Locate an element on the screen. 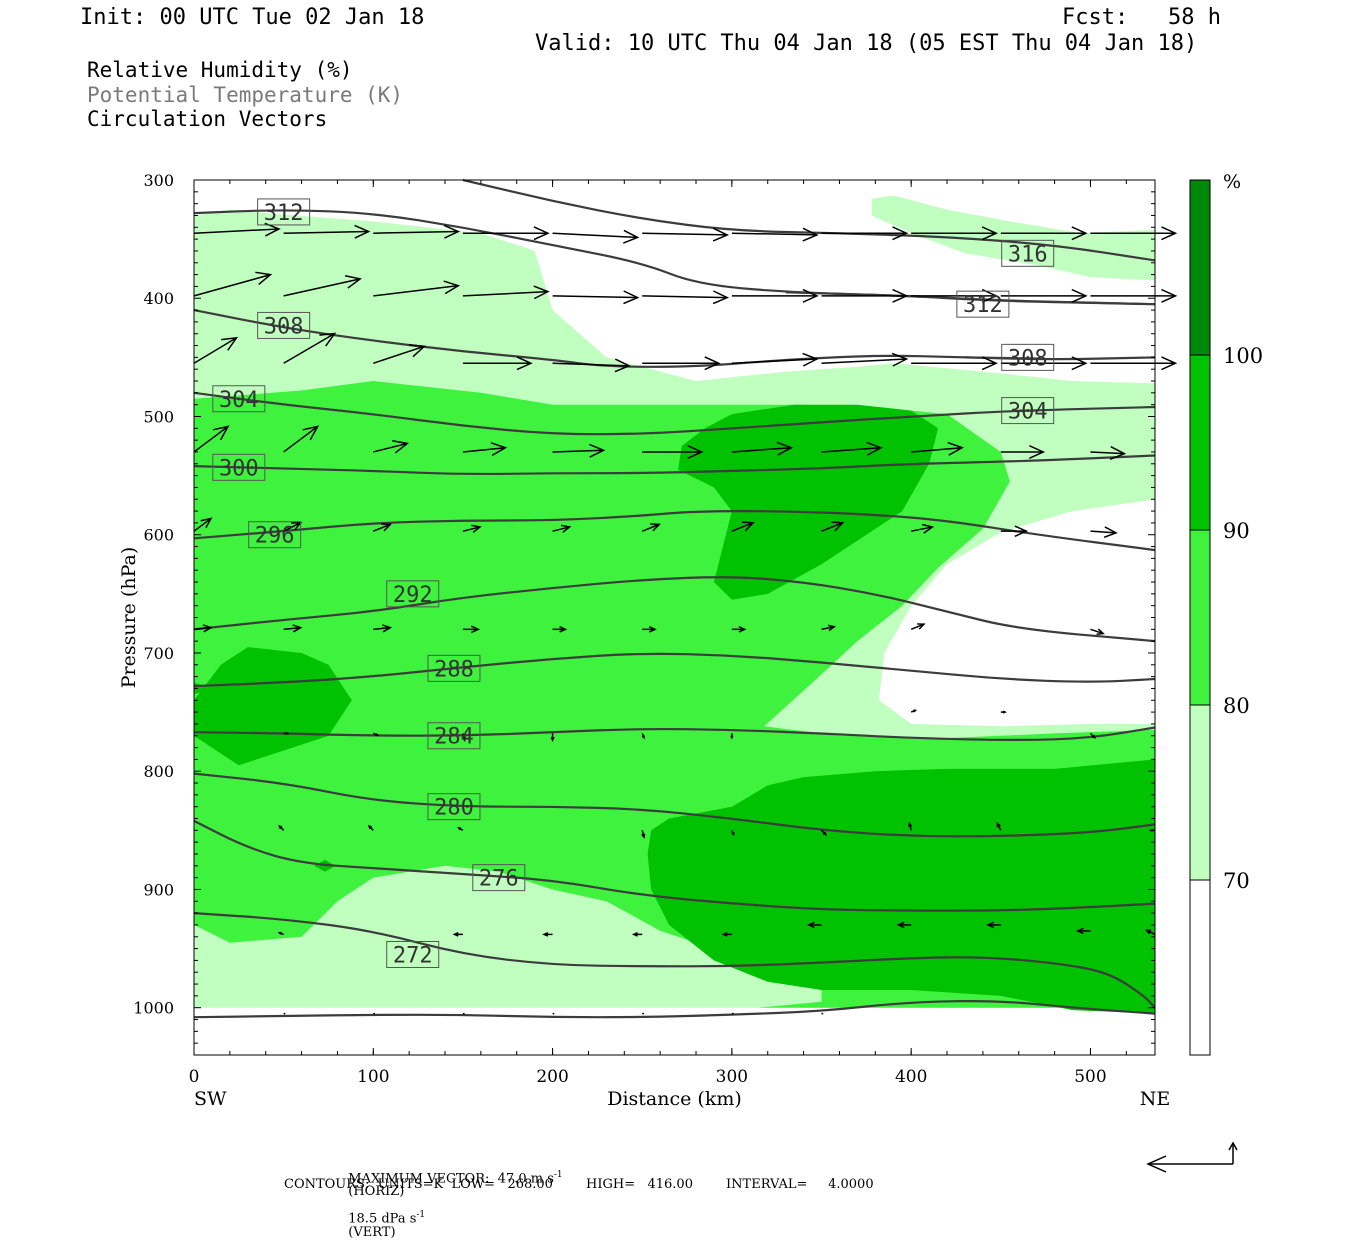 Image resolution: width=1350 pixels, height=1240 pixels. y-tick-label: 500 is located at coordinates (158, 416).